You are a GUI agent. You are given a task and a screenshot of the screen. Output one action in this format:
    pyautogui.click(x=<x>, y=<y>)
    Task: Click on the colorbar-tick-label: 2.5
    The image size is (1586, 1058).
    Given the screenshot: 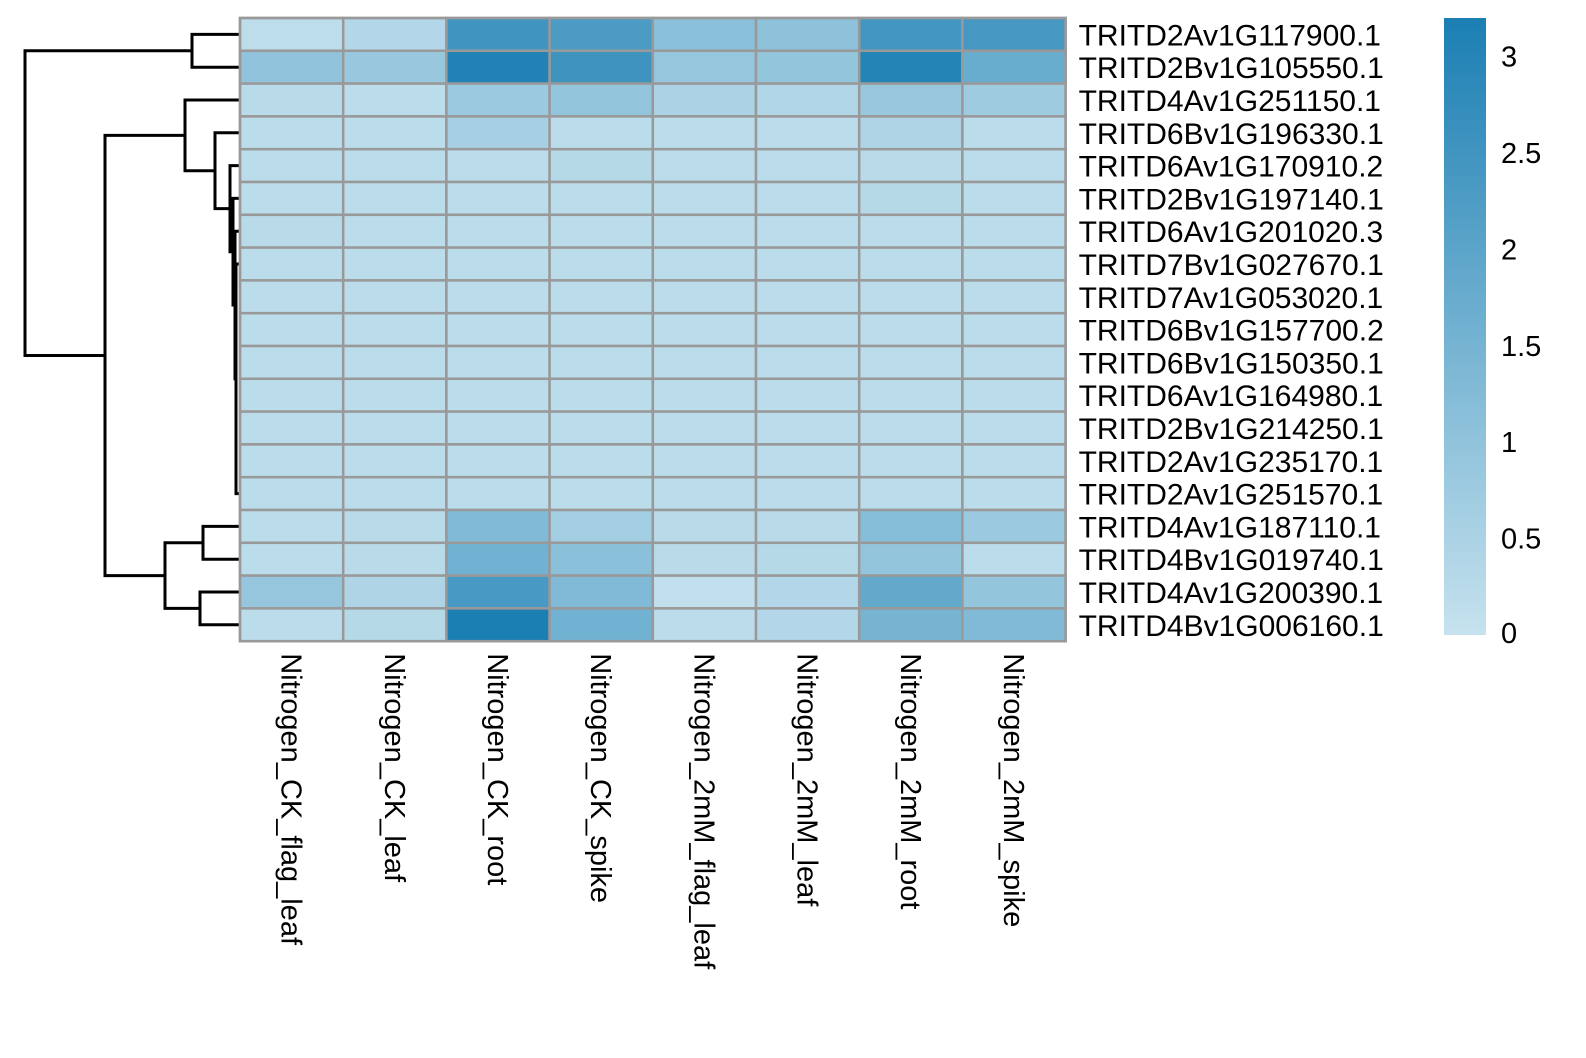 What is the action you would take?
    pyautogui.click(x=1521, y=154)
    